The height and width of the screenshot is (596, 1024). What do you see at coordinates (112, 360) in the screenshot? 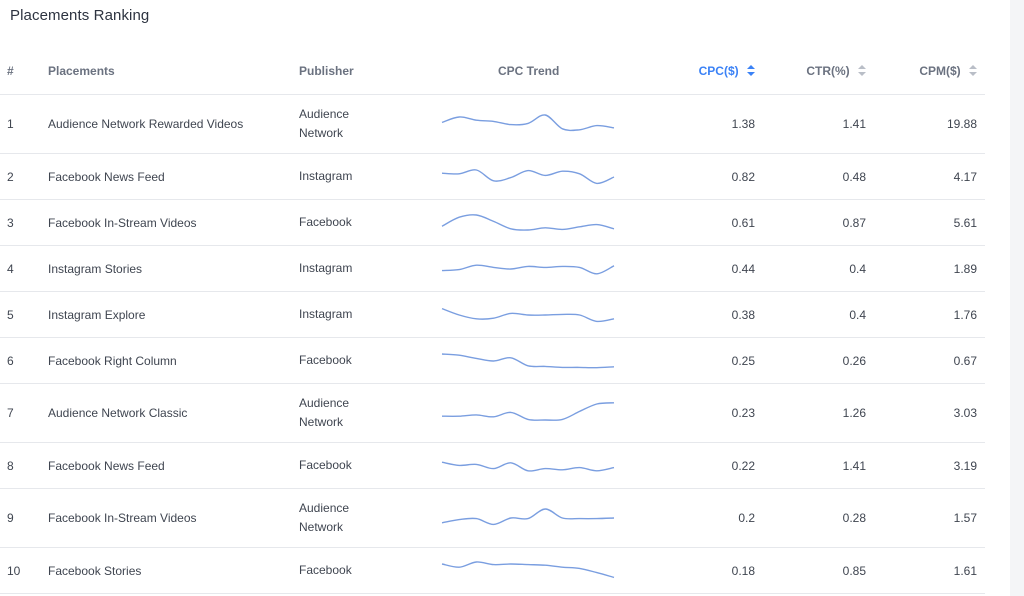
I see `placement-name: Facebook Right Column` at bounding box center [112, 360].